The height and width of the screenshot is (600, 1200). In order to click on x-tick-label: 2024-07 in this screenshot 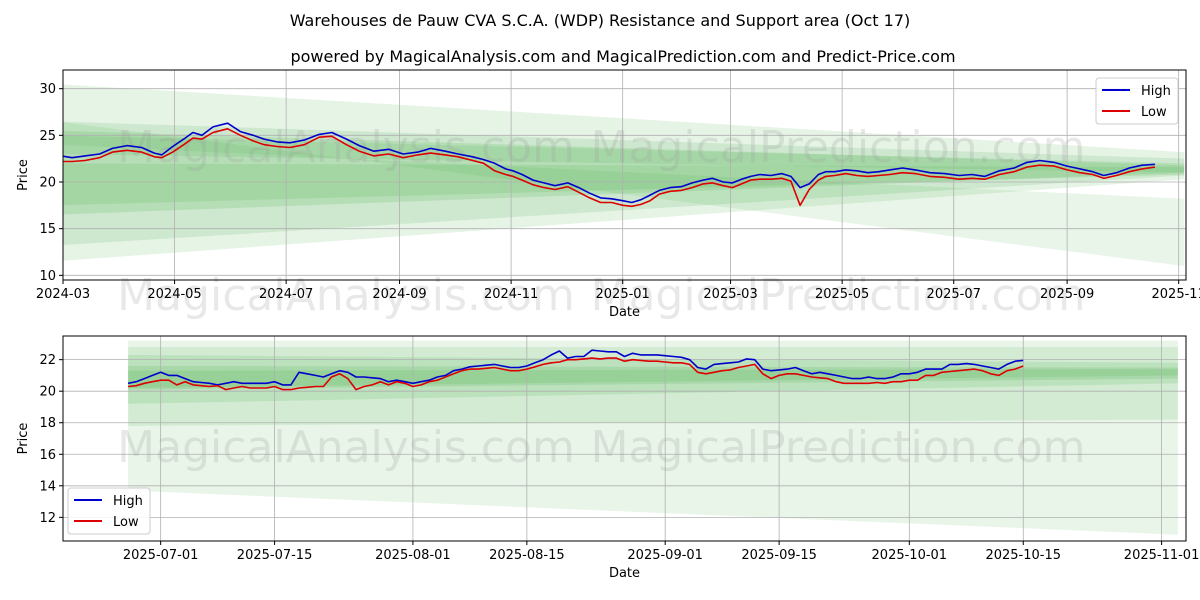, I will do `click(286, 294)`.